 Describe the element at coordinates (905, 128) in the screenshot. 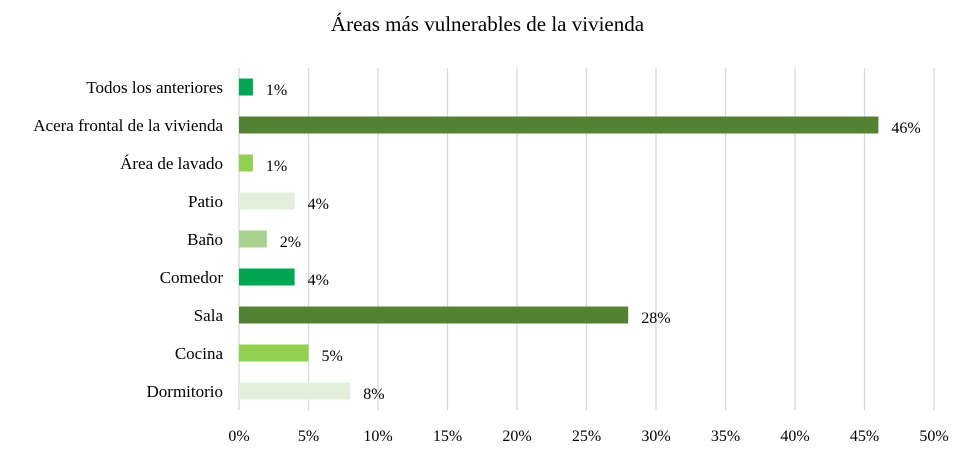

I see `value-label: 46%` at that location.